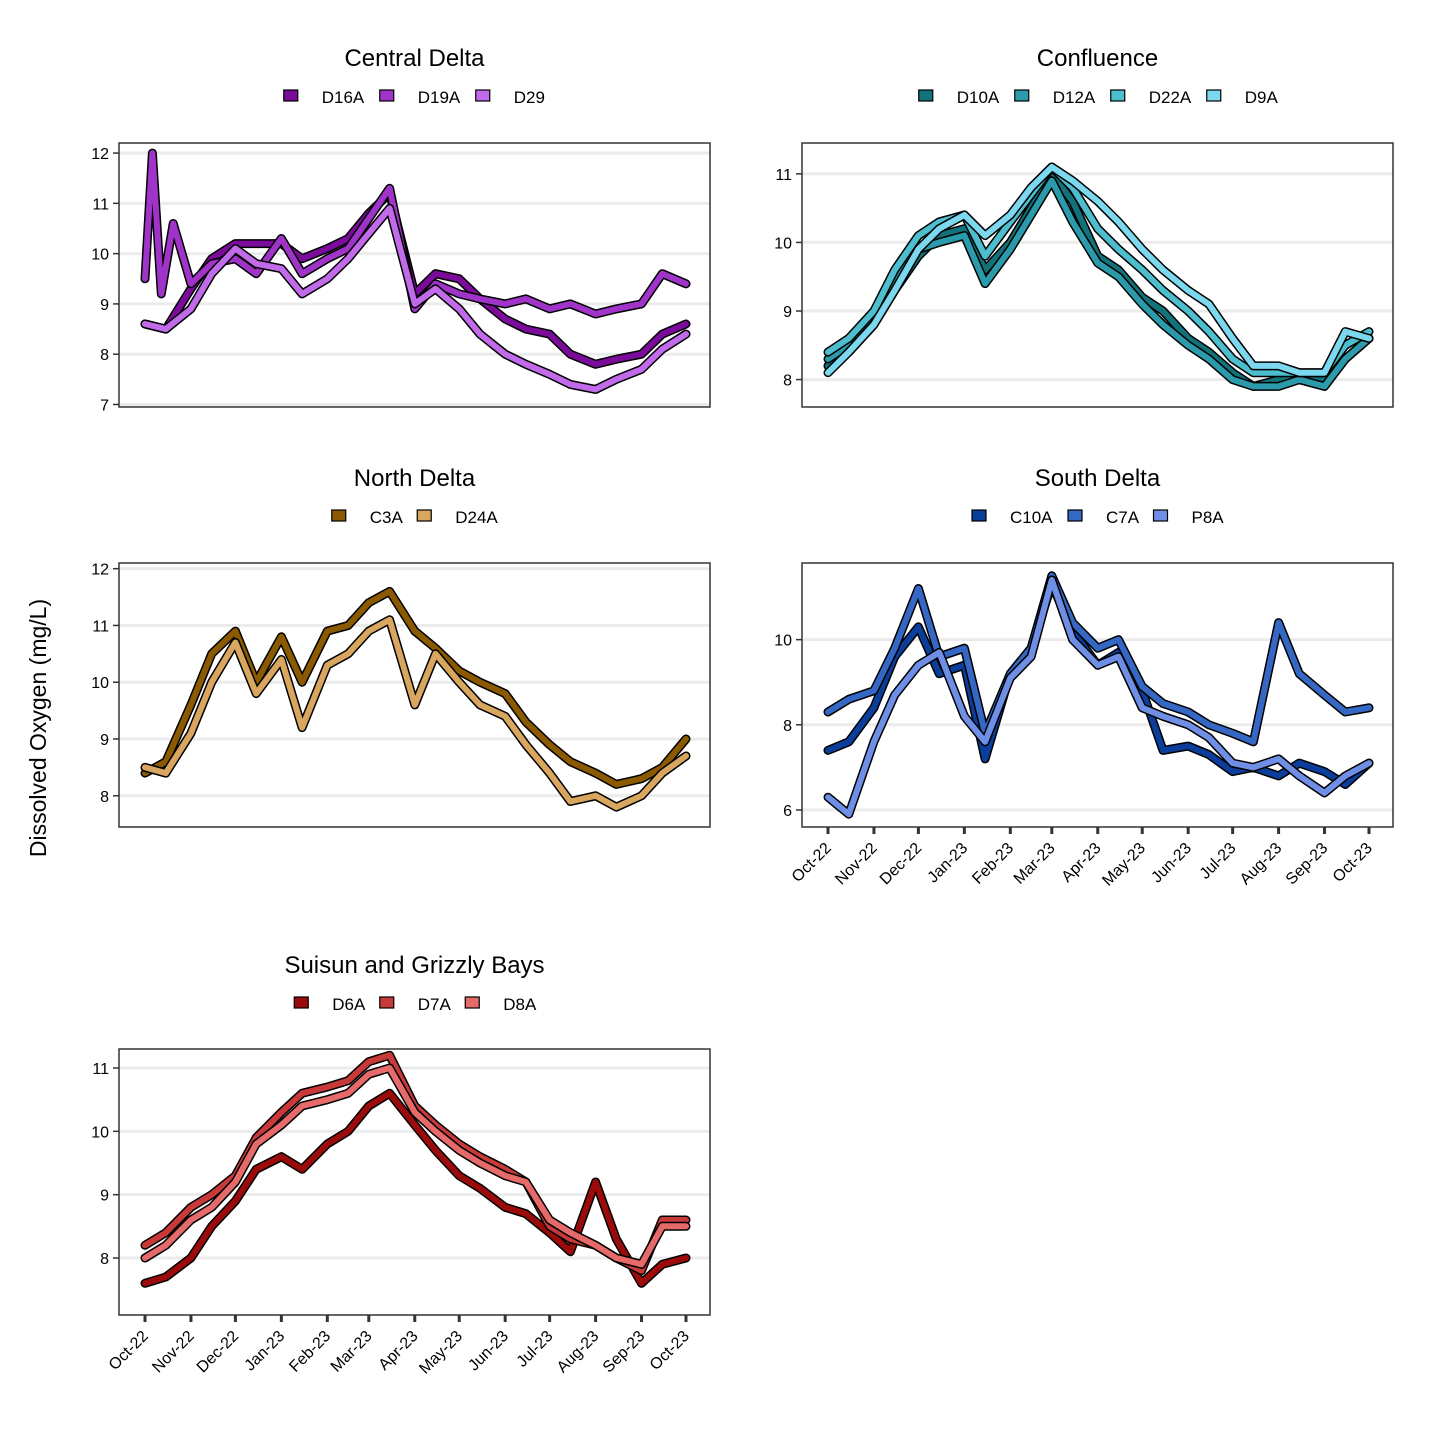 Image resolution: width=1440 pixels, height=1445 pixels. What do you see at coordinates (1262, 97) in the screenshot?
I see `legend-label: D9A` at bounding box center [1262, 97].